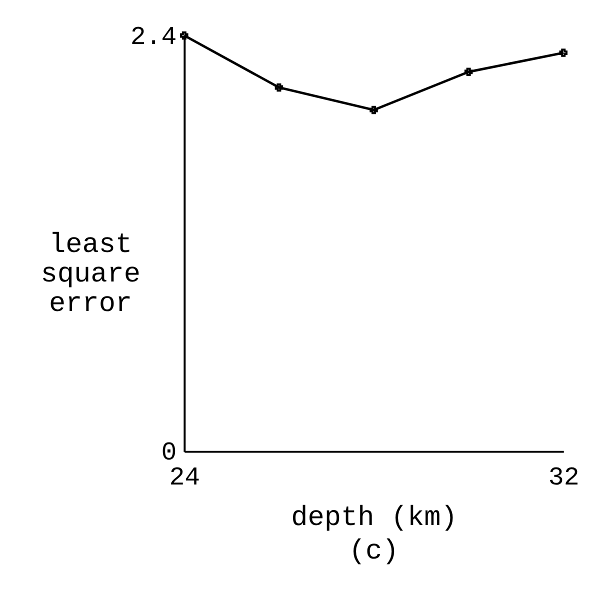 Image resolution: width=601 pixels, height=604 pixels. Describe the element at coordinates (564, 477) in the screenshot. I see `x-tick-label: 32` at that location.